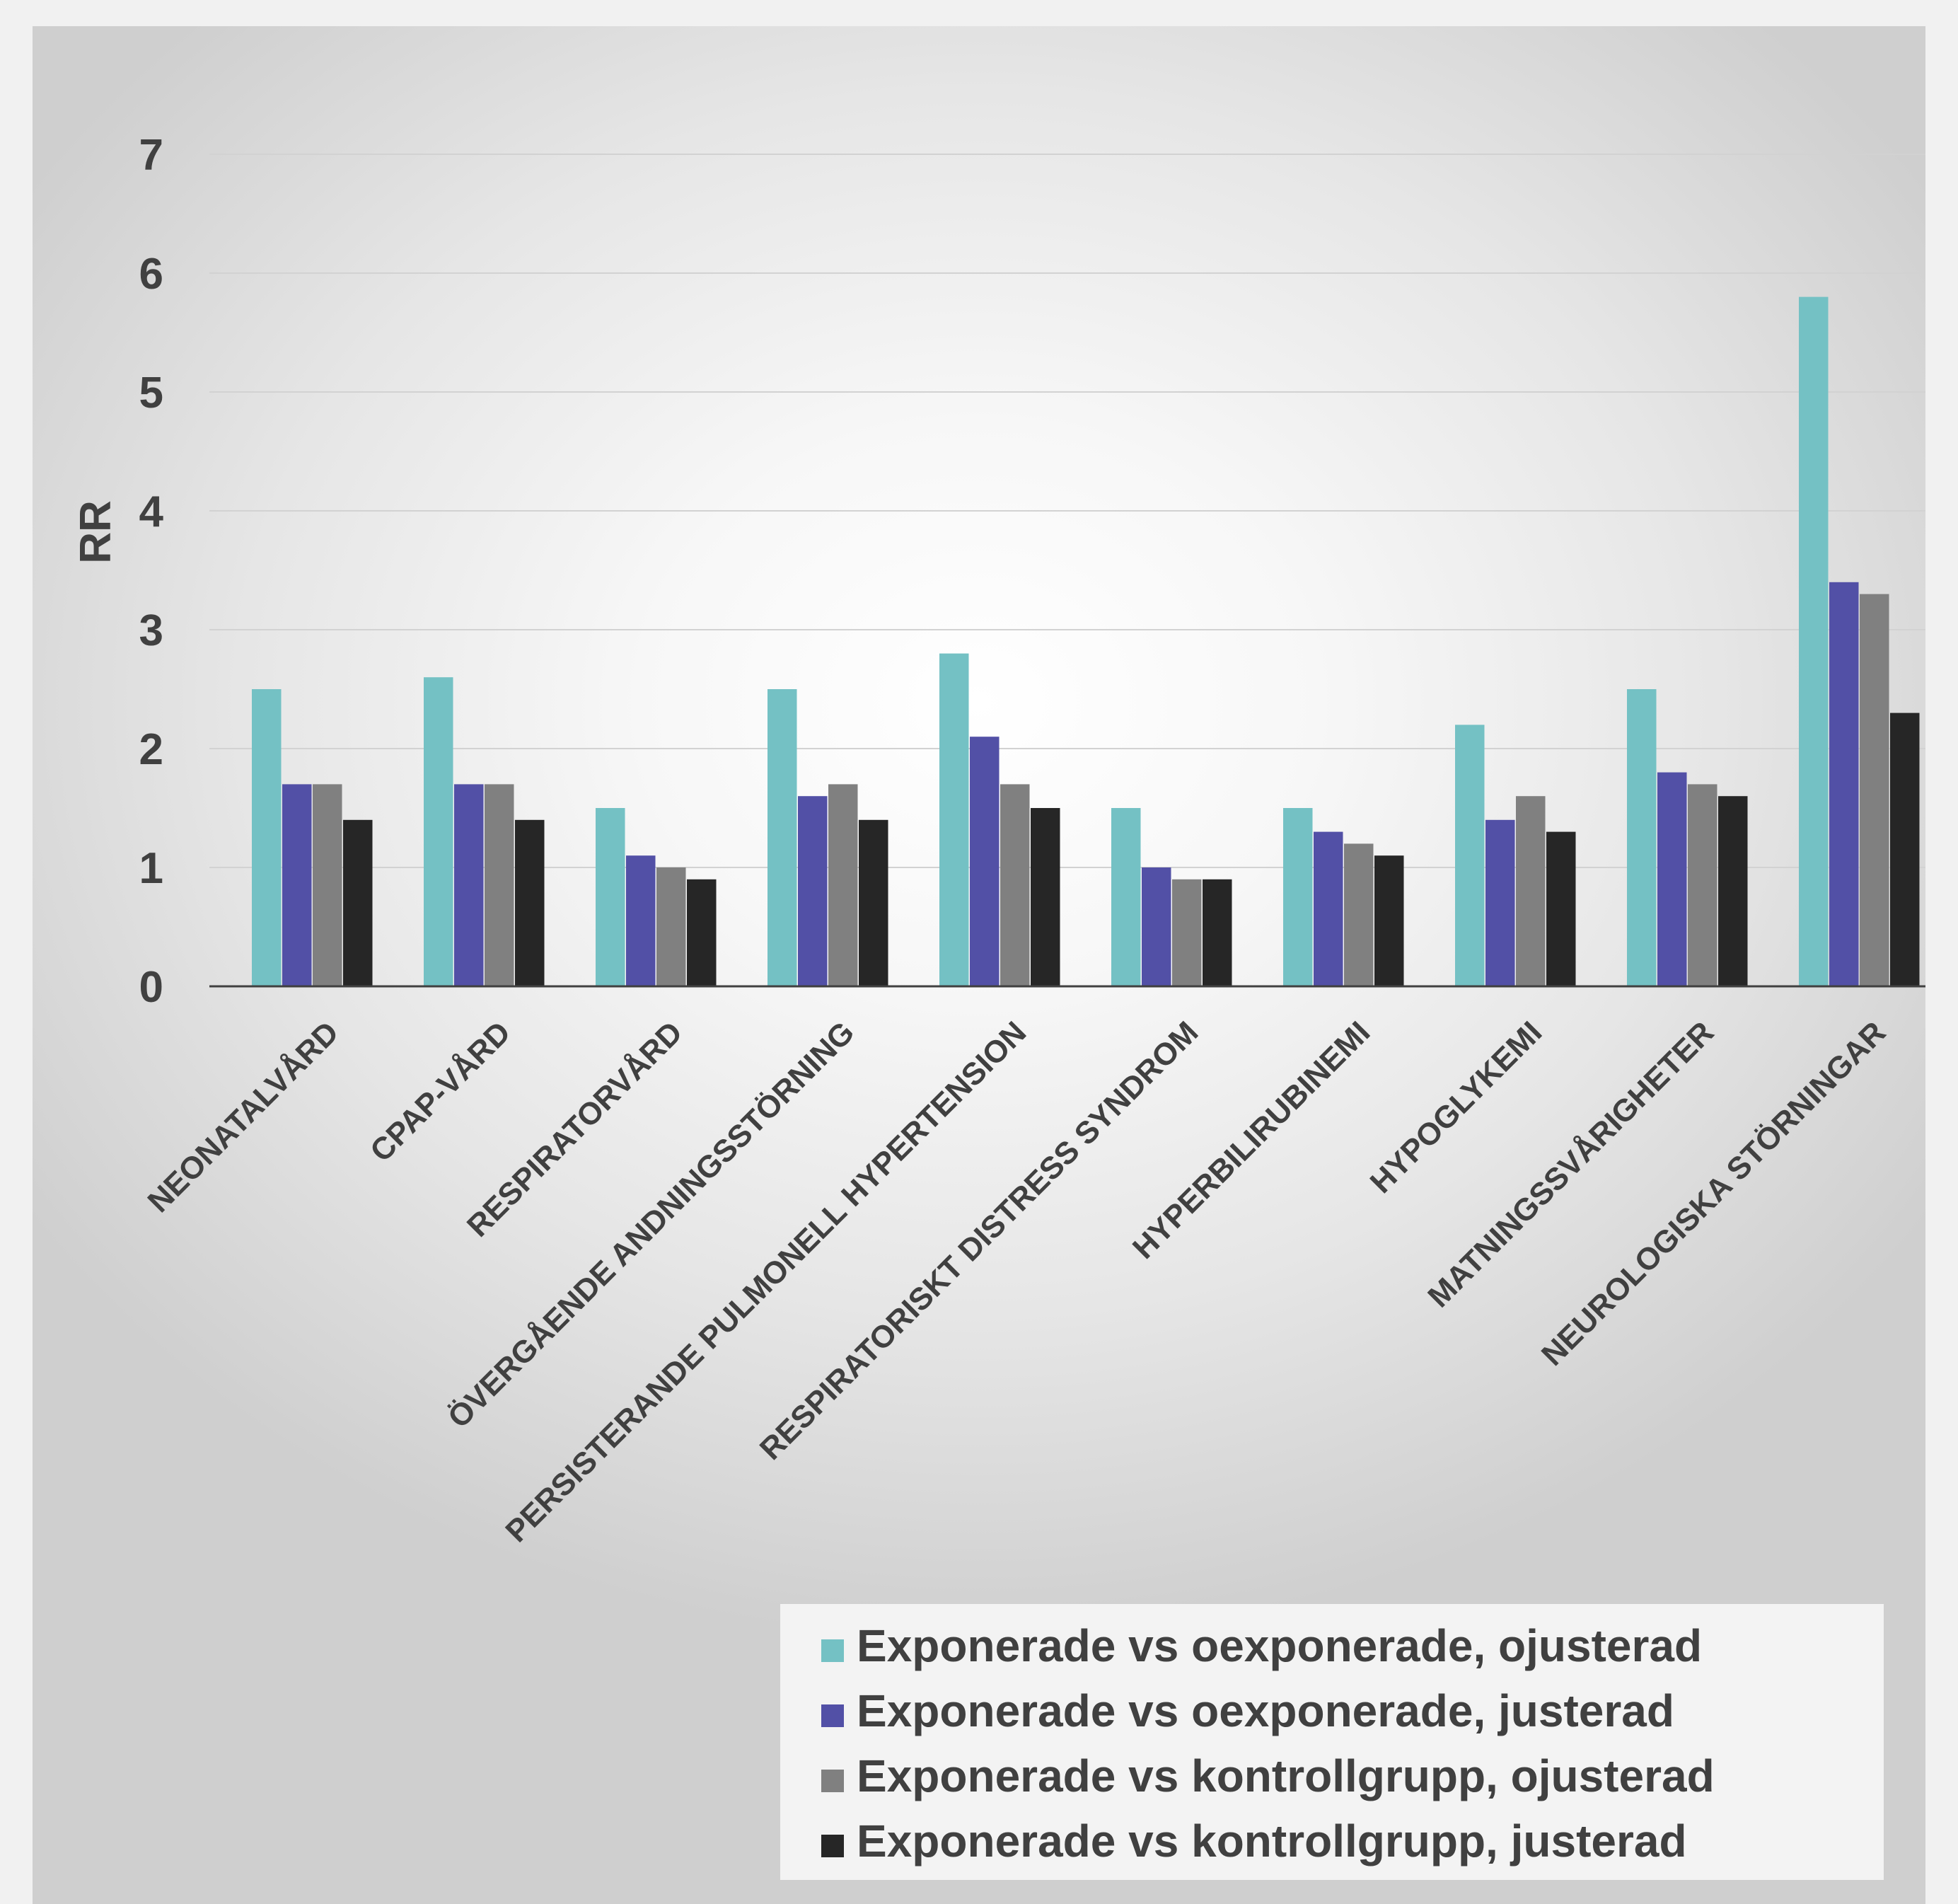 This screenshot has width=1958, height=1904. What do you see at coordinates (1272, 1841) in the screenshot?
I see `legend-label: Exponerade vs kontrollgrupp, justerad` at bounding box center [1272, 1841].